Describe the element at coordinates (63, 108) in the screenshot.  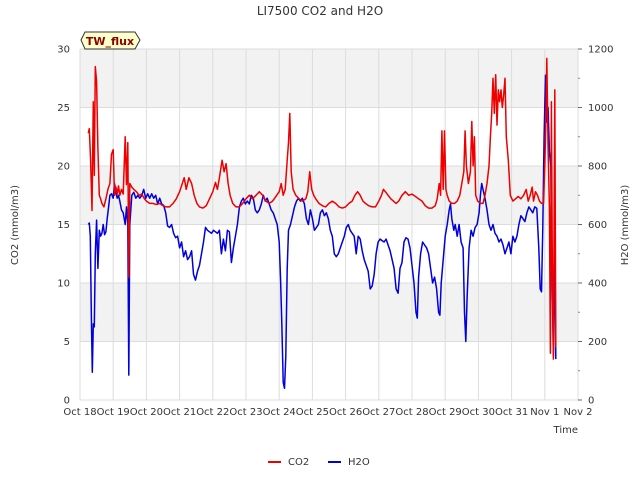
I see `y-left-tick-label: 25` at that location.